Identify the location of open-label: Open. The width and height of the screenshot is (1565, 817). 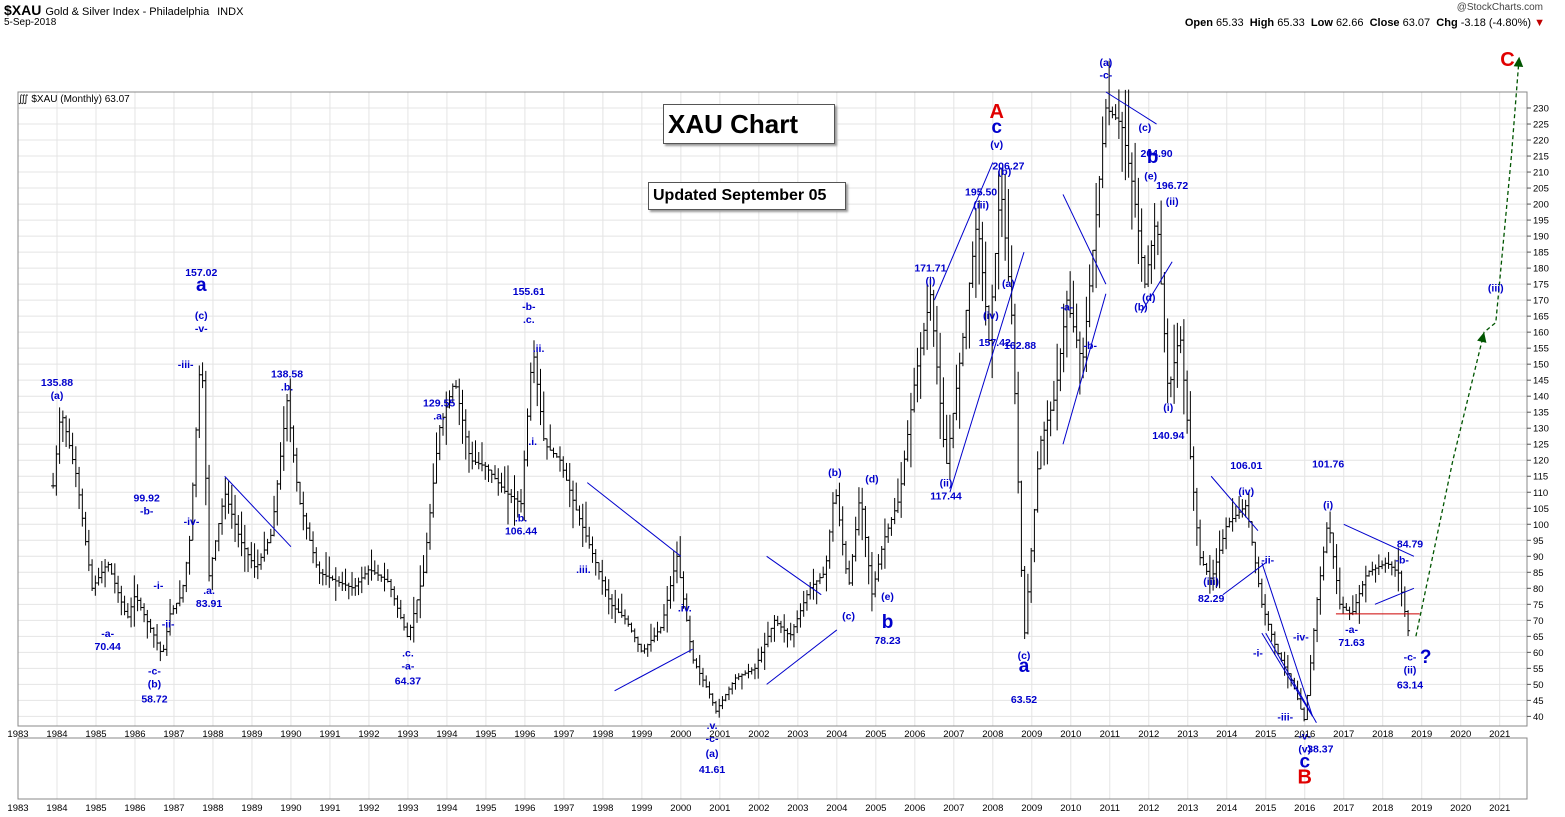
(1198, 23).